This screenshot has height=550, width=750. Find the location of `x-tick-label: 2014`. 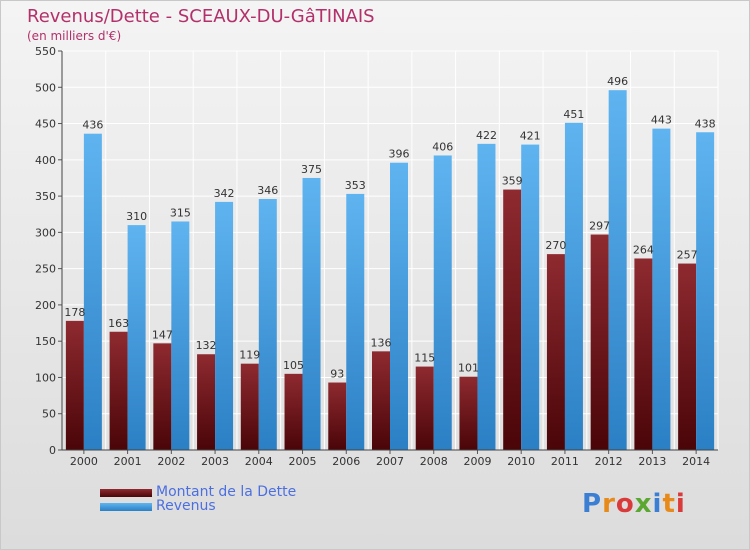

x-tick-label: 2014 is located at coordinates (696, 461).